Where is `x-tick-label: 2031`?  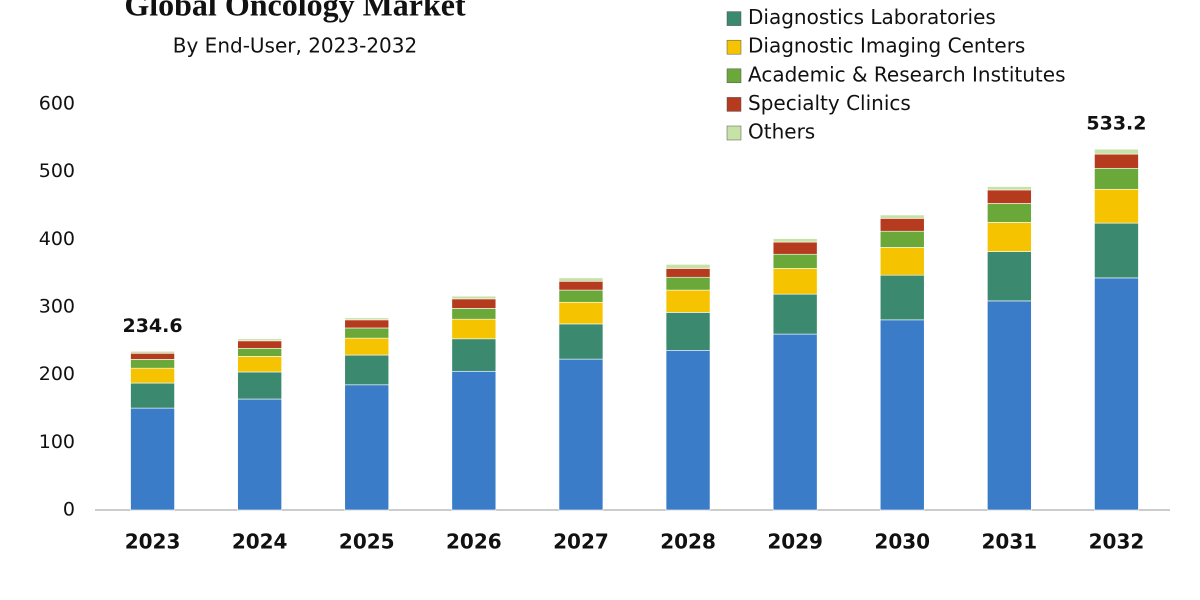
x-tick-label: 2031 is located at coordinates (1010, 542).